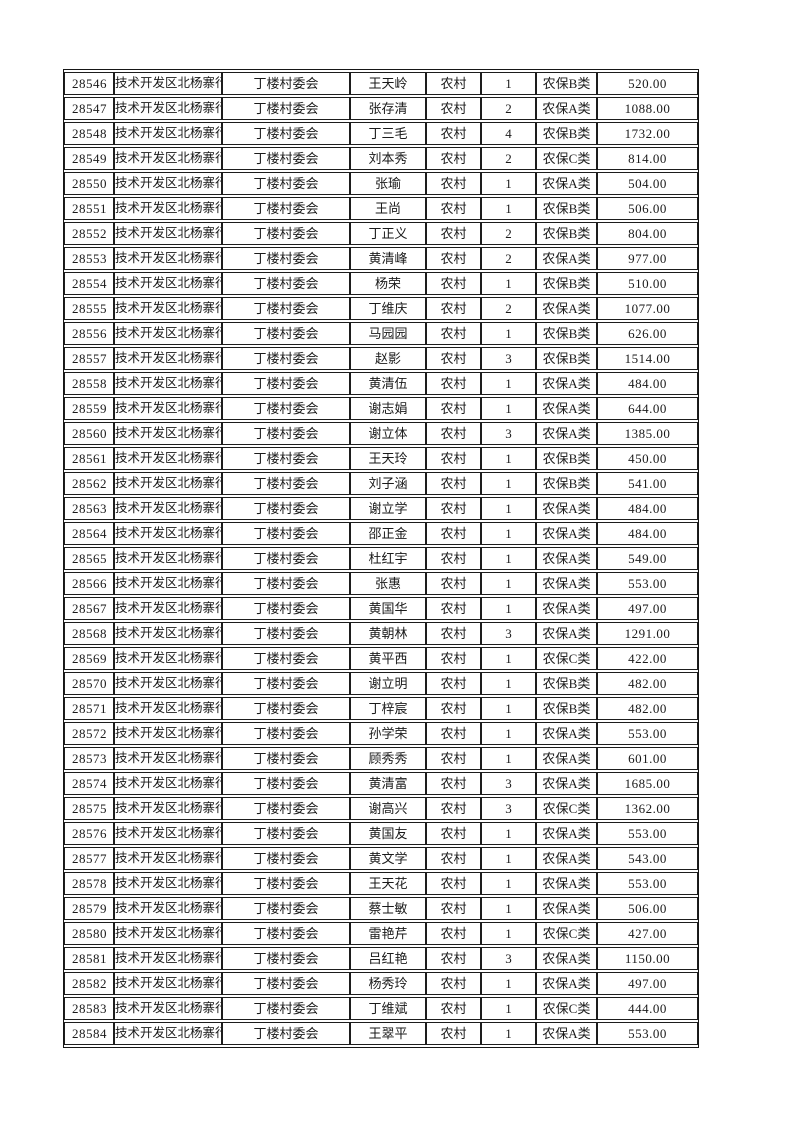  What do you see at coordinates (647, 483) in the screenshot?
I see `cell-amount: 541.00` at bounding box center [647, 483].